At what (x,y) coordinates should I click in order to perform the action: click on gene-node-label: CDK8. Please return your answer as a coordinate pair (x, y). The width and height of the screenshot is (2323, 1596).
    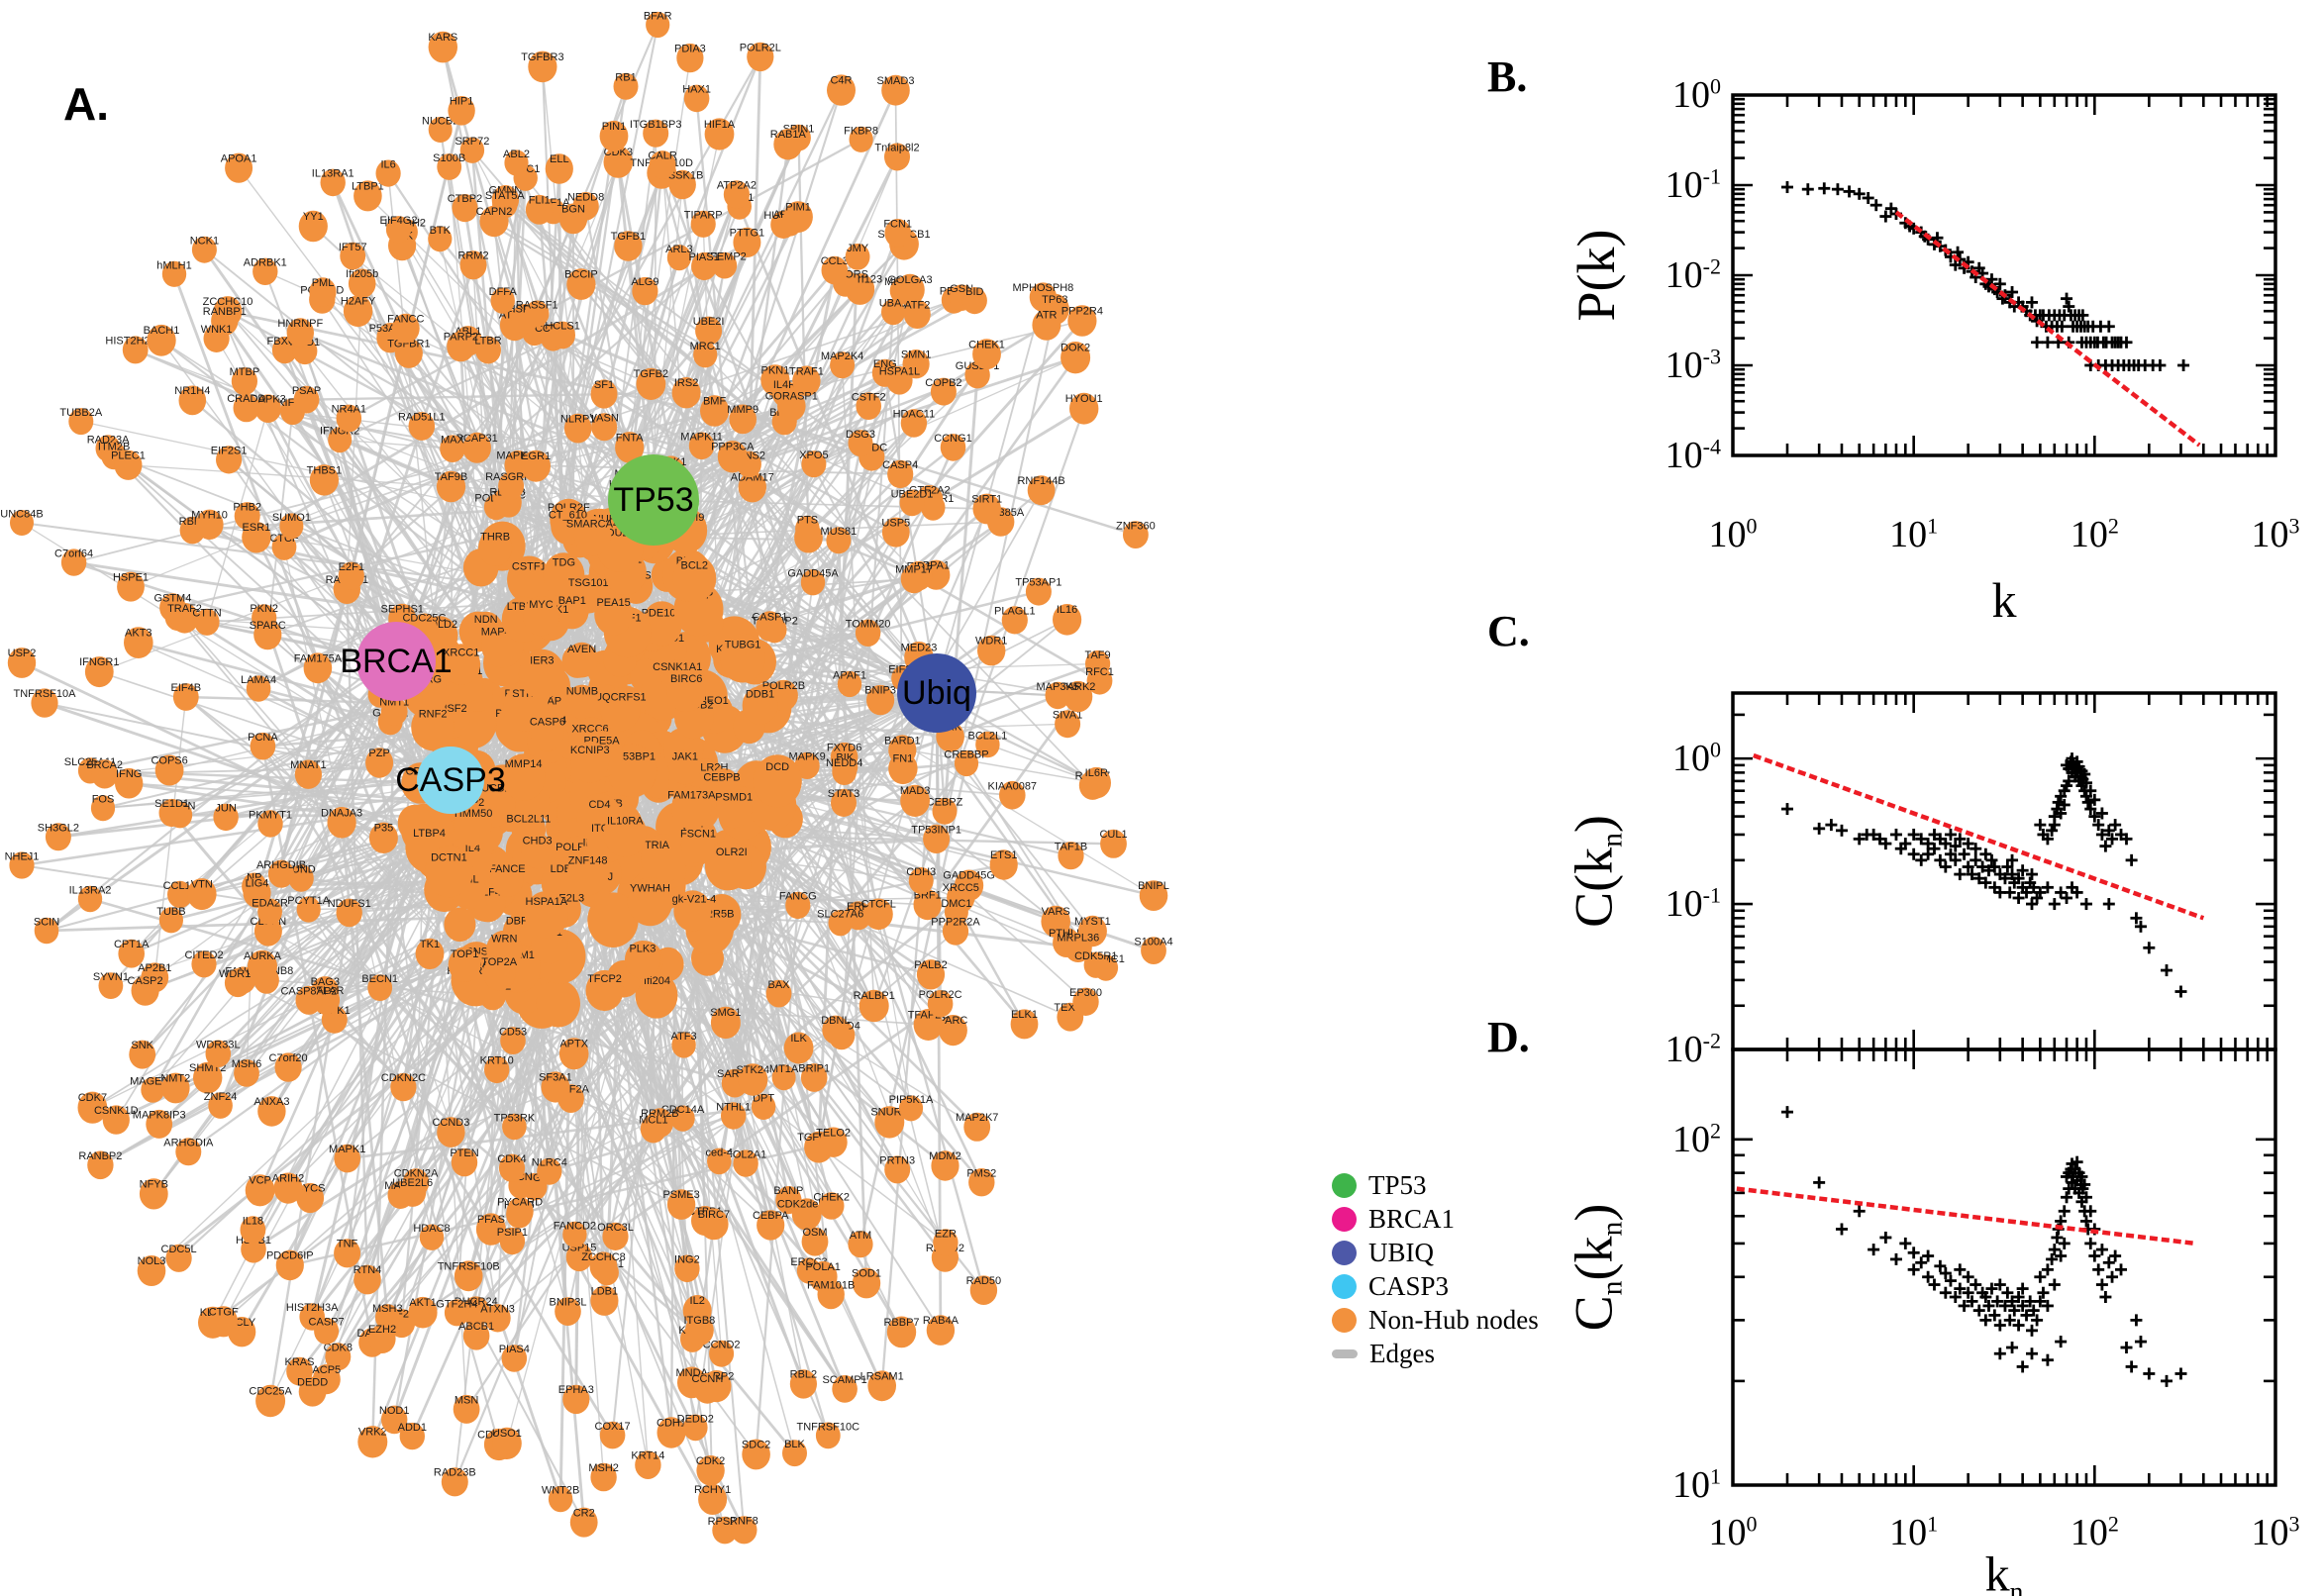
    Looking at the image, I should click on (339, 1348).